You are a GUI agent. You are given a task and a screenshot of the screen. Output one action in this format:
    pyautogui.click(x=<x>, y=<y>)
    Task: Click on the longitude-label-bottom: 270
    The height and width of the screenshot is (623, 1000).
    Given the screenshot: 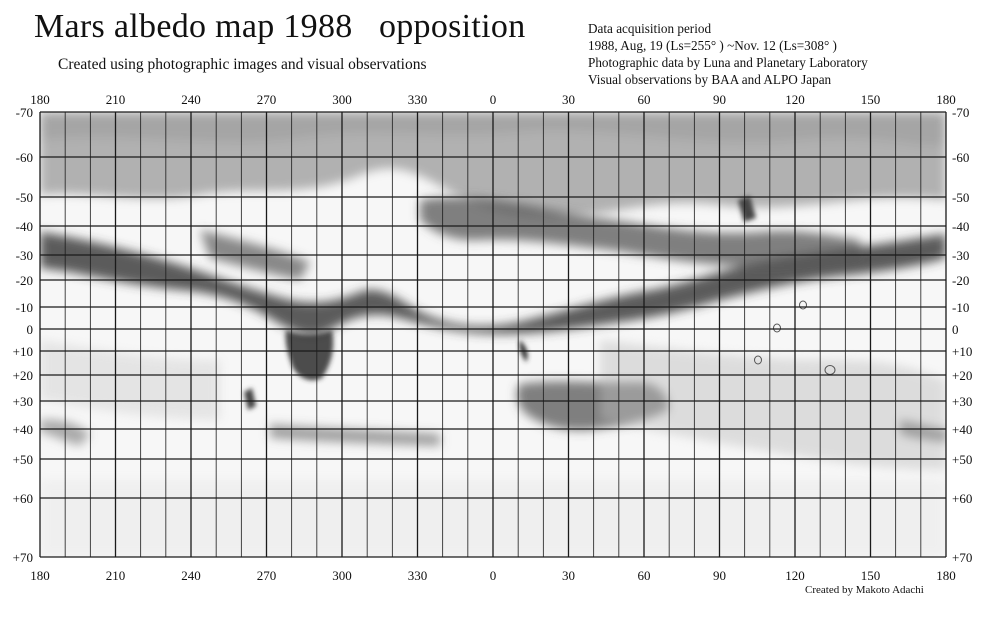 What is the action you would take?
    pyautogui.click(x=267, y=575)
    